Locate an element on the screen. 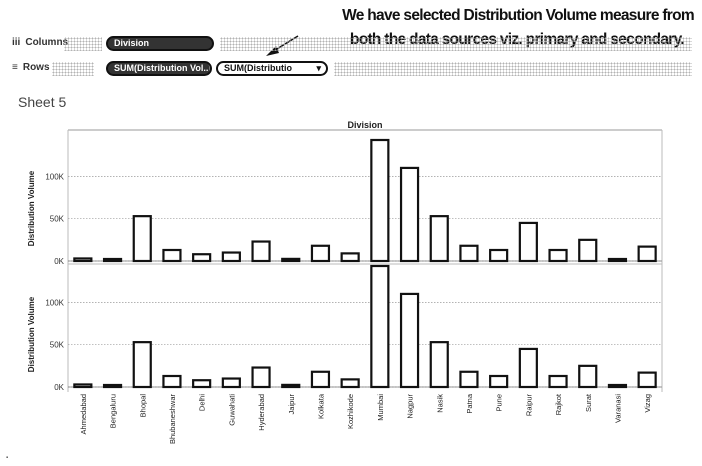 The width and height of the screenshot is (702, 466). x-tick-label: Bengaluru is located at coordinates (113, 411).